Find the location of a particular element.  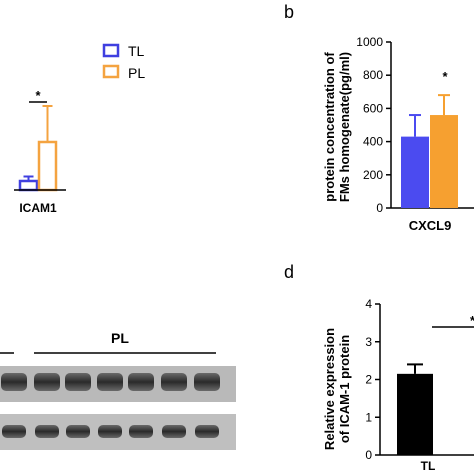

panel-letter-d: d is located at coordinates (289, 272).